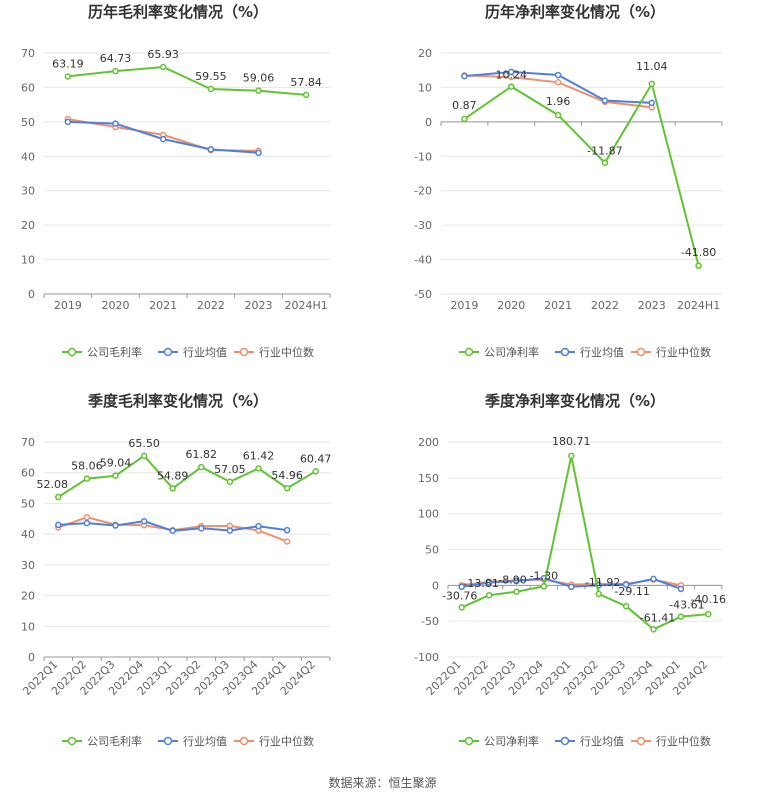 Image resolution: width=765 pixels, height=801 pixels. I want to click on y-tick-label: -10, so click(423, 156).